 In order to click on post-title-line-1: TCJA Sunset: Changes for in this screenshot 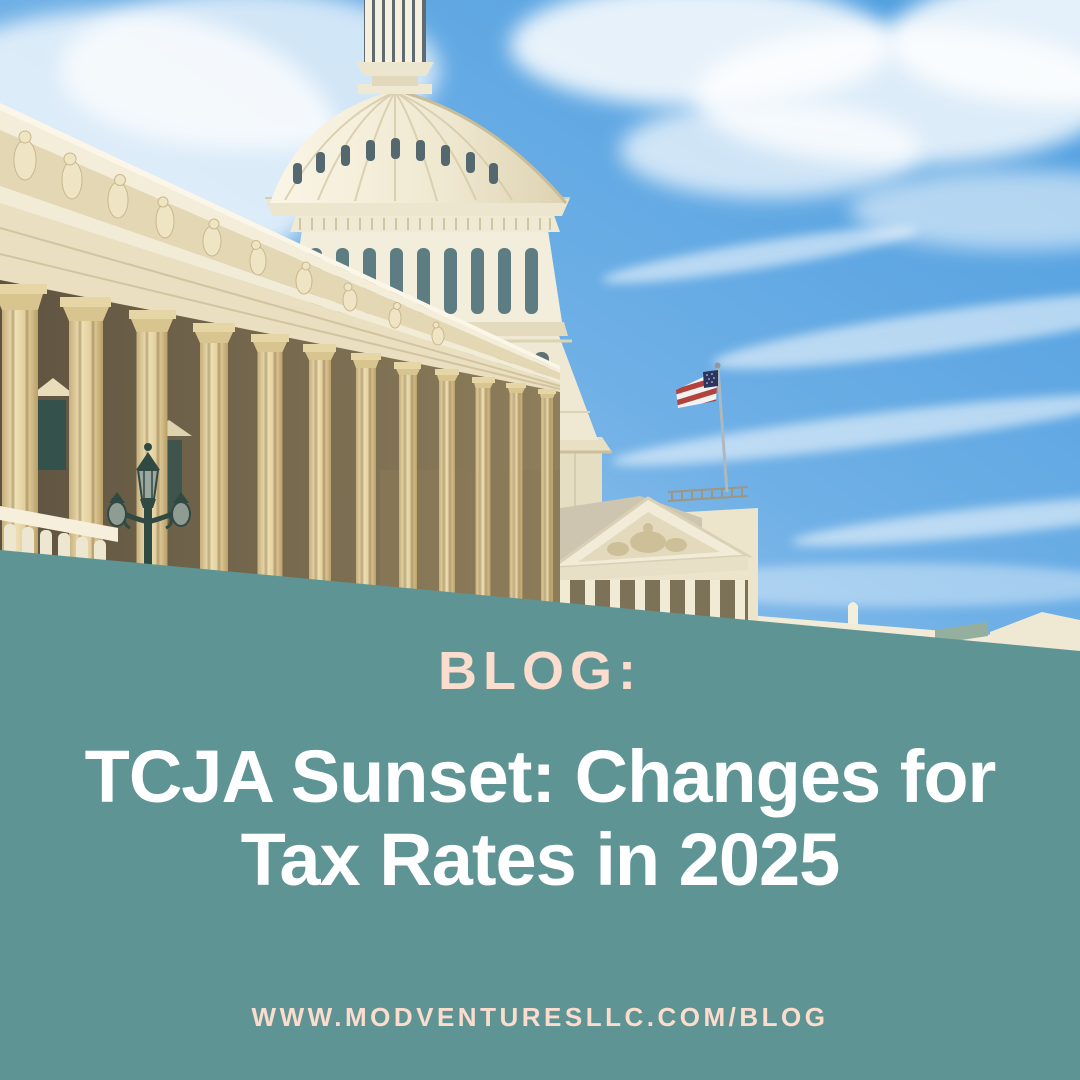, I will do `click(540, 776)`.